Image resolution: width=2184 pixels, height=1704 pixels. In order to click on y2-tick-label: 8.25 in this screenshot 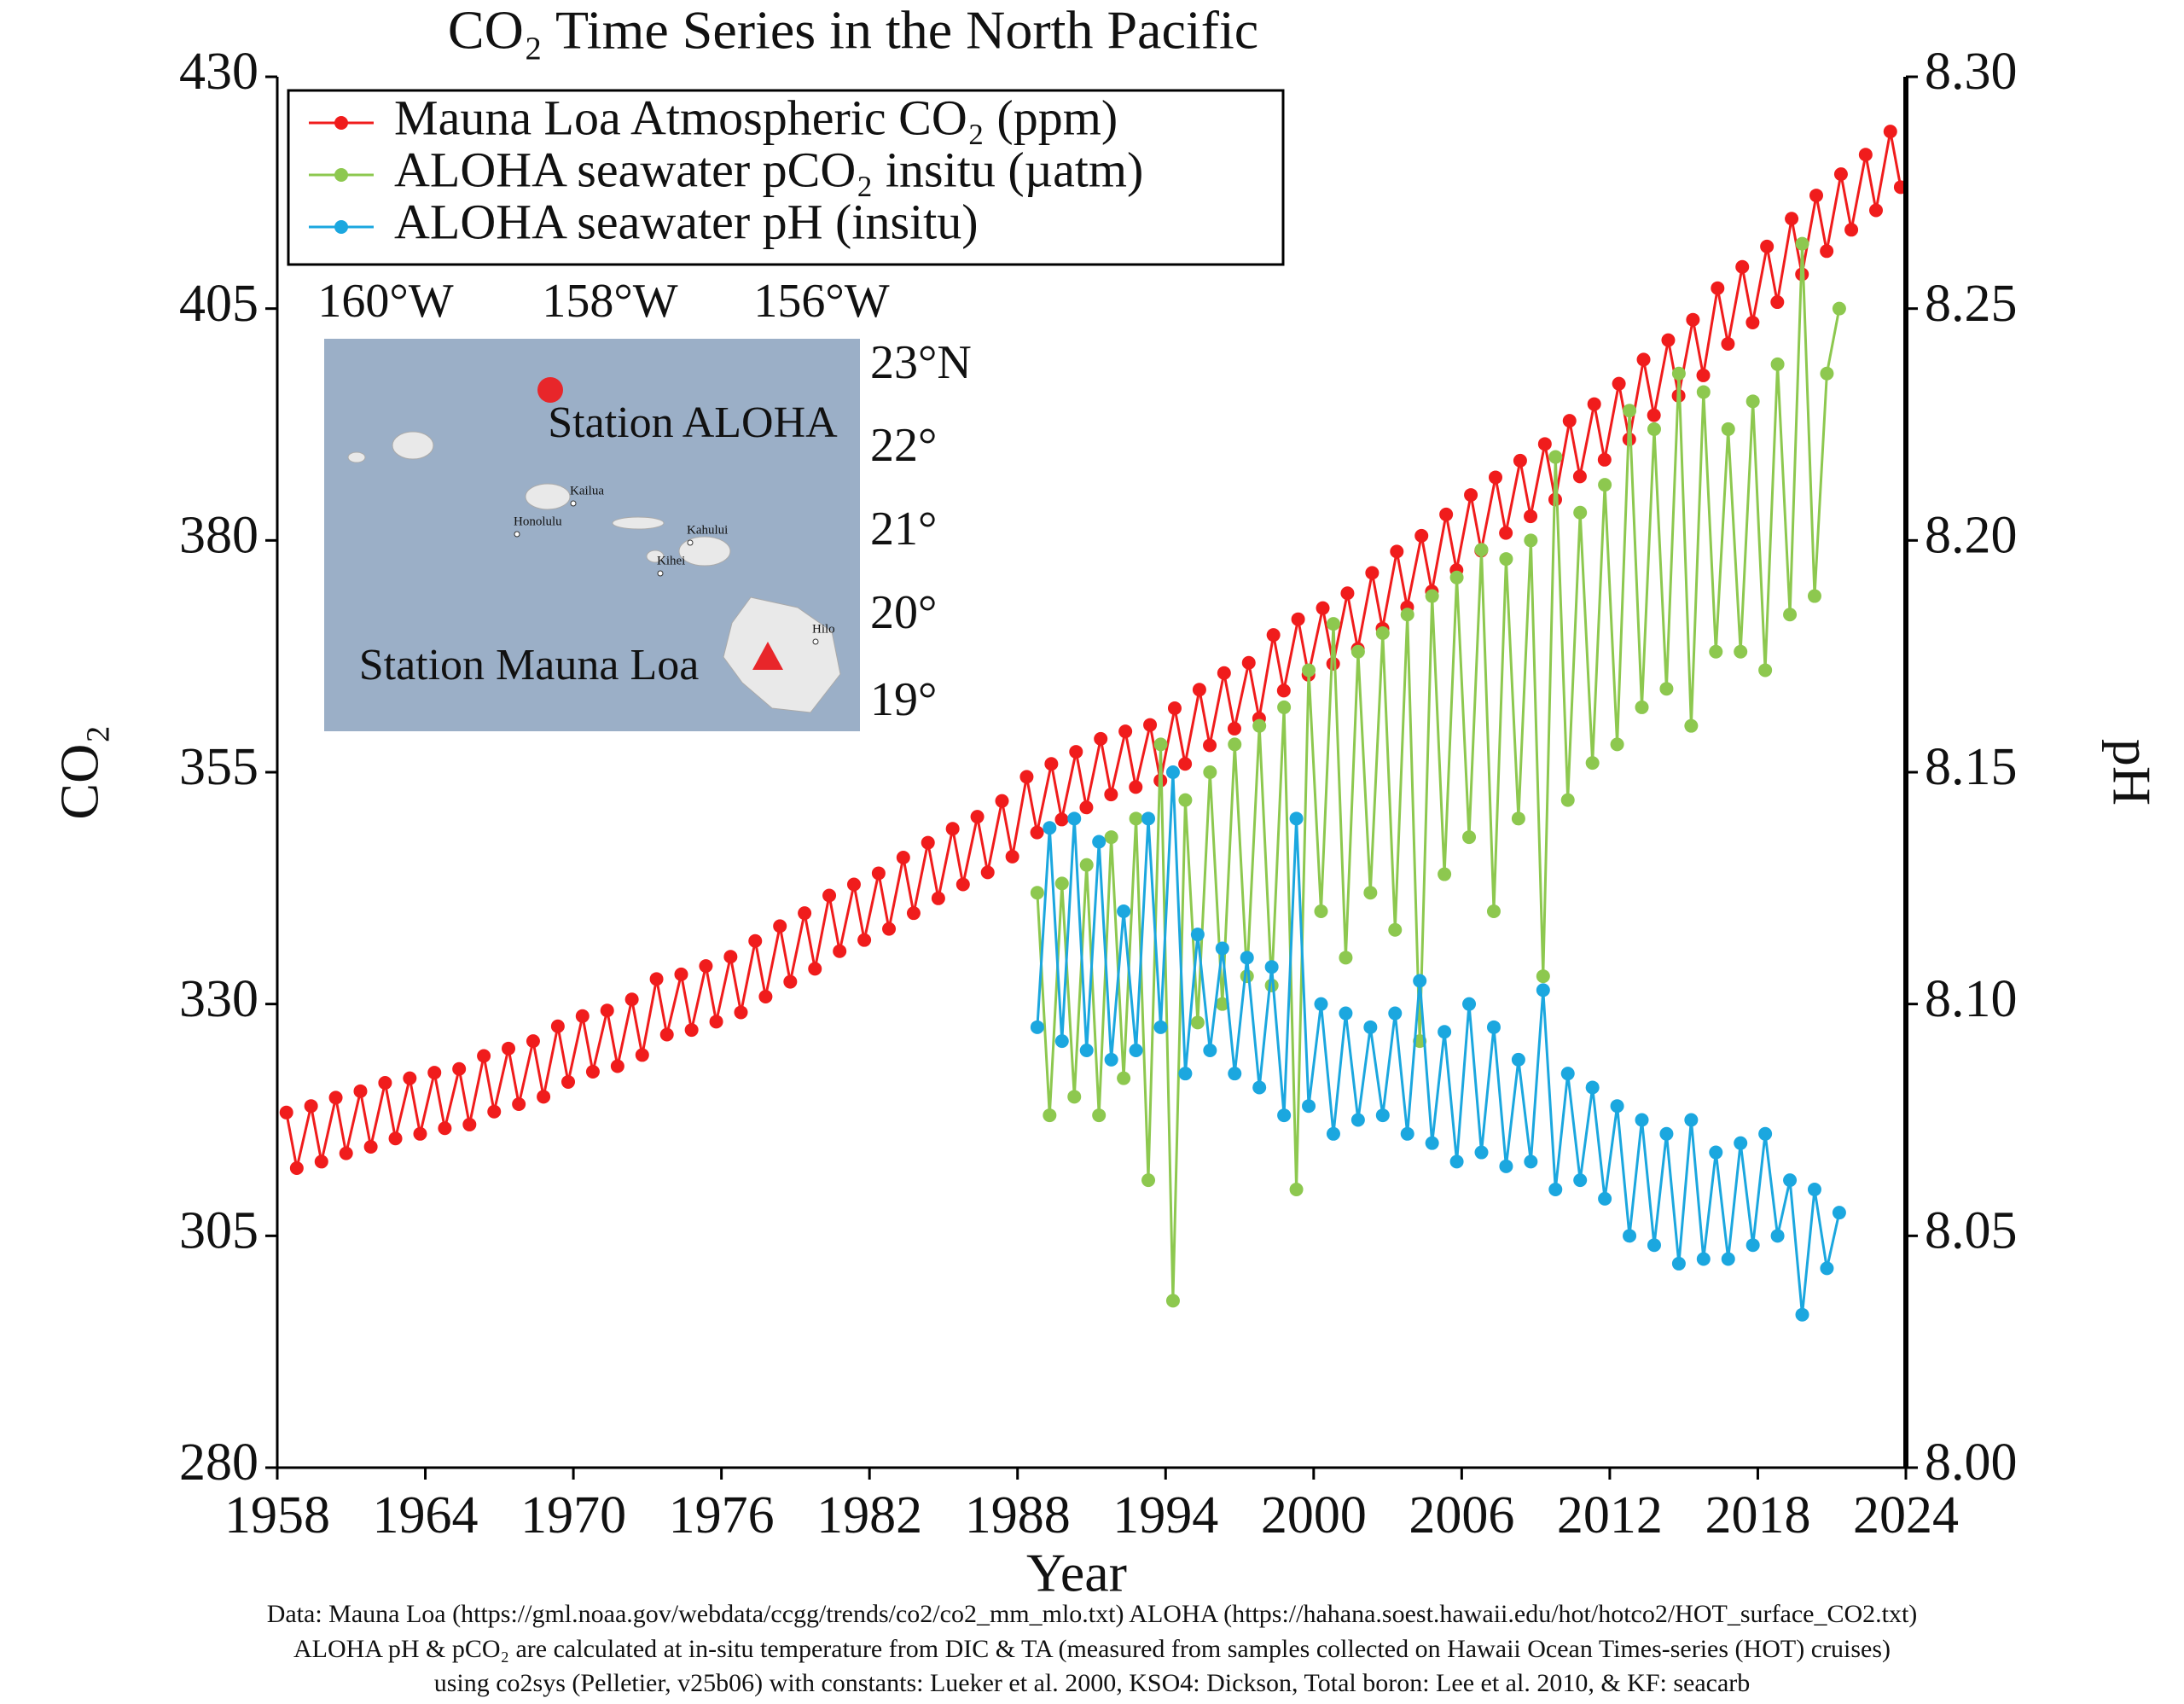, I will do `click(1972, 304)`.